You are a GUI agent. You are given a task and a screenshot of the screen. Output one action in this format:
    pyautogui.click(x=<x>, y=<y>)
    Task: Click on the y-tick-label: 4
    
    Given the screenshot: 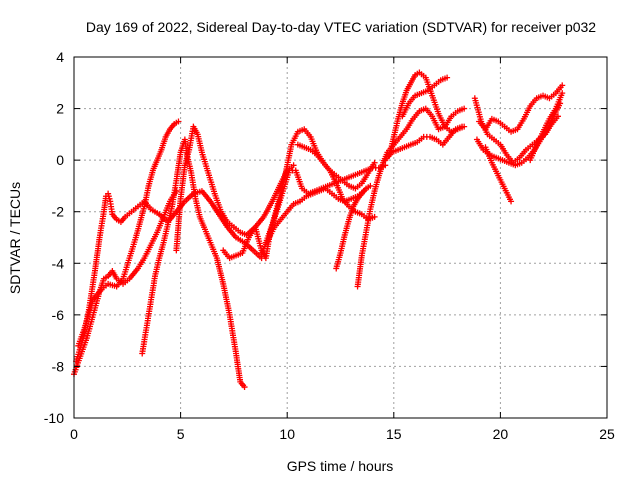 What is the action you would take?
    pyautogui.click(x=60, y=57)
    